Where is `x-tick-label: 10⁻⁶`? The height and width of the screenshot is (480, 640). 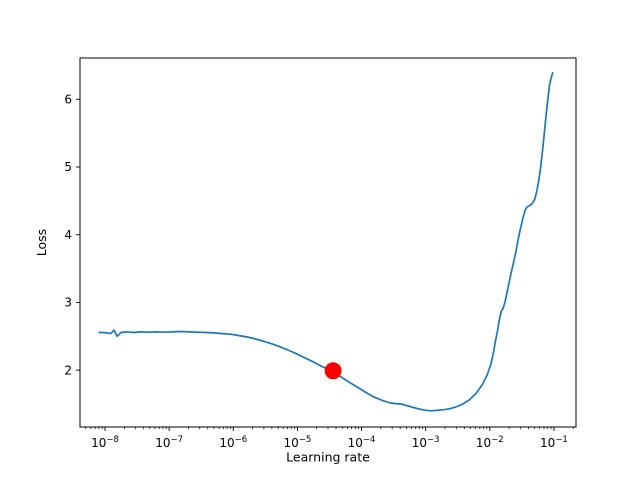 x-tick-label: 10⁻⁶ is located at coordinates (233, 442).